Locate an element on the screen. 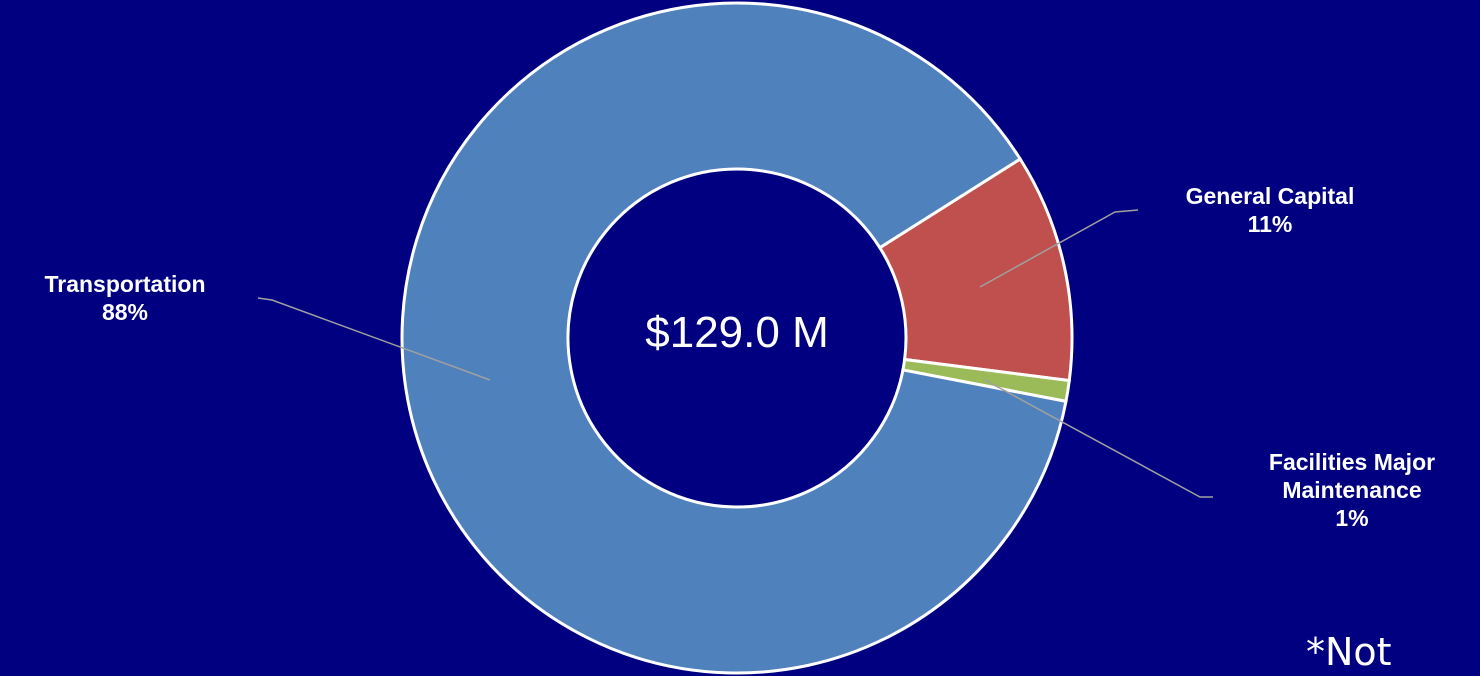 This screenshot has width=1480, height=676. slice is located at coordinates (975, 269).